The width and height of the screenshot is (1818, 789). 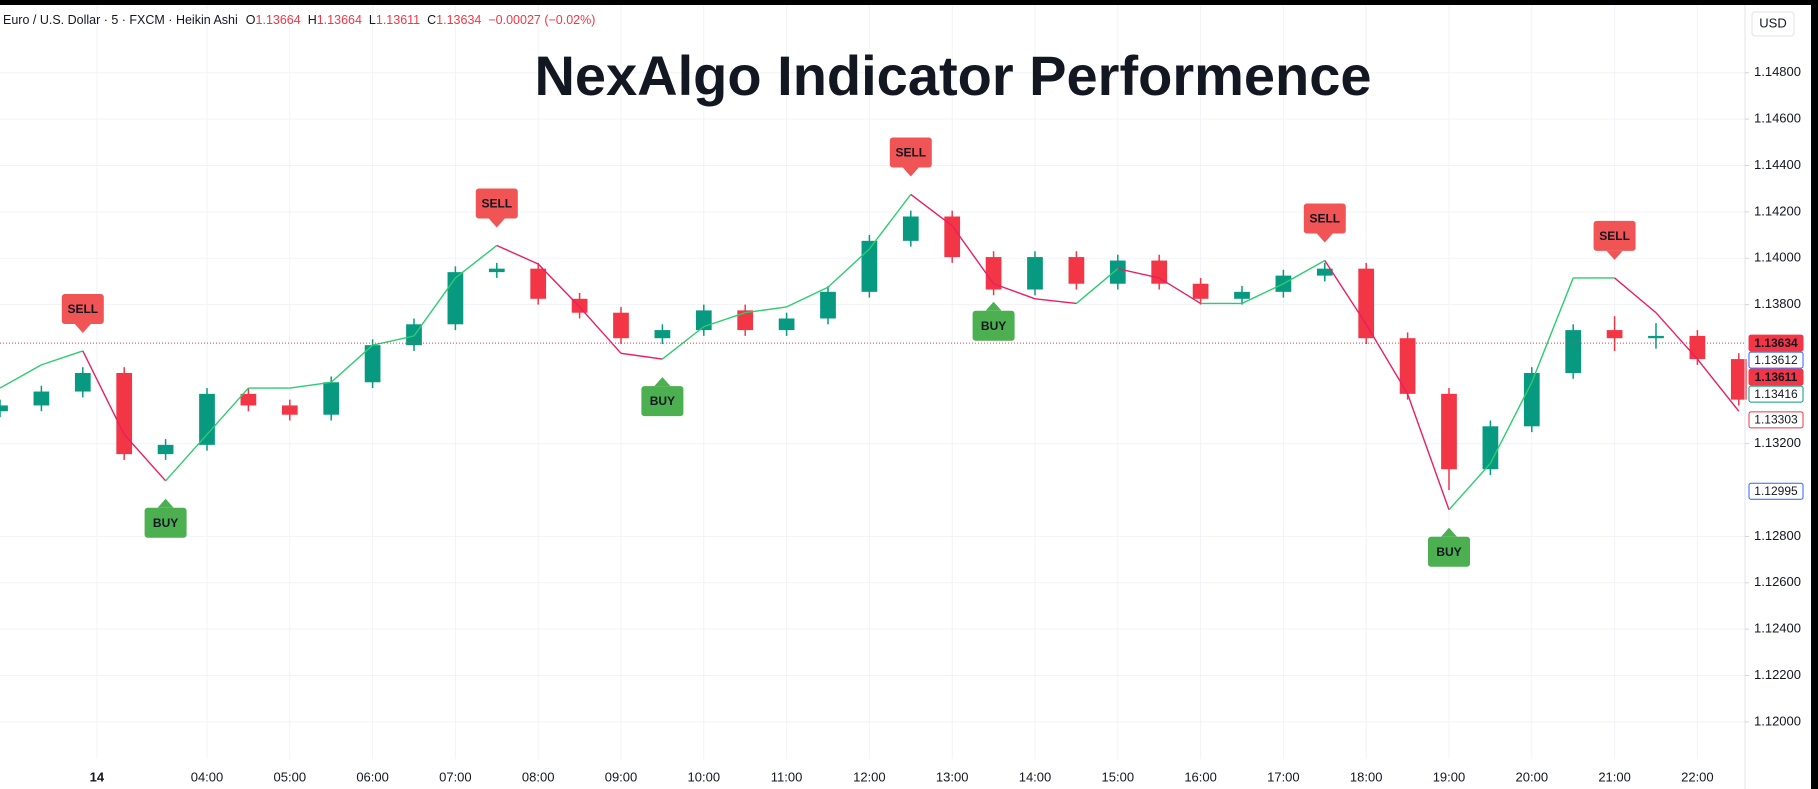 What do you see at coordinates (704, 776) in the screenshot?
I see `x-tick-label: 10:00` at bounding box center [704, 776].